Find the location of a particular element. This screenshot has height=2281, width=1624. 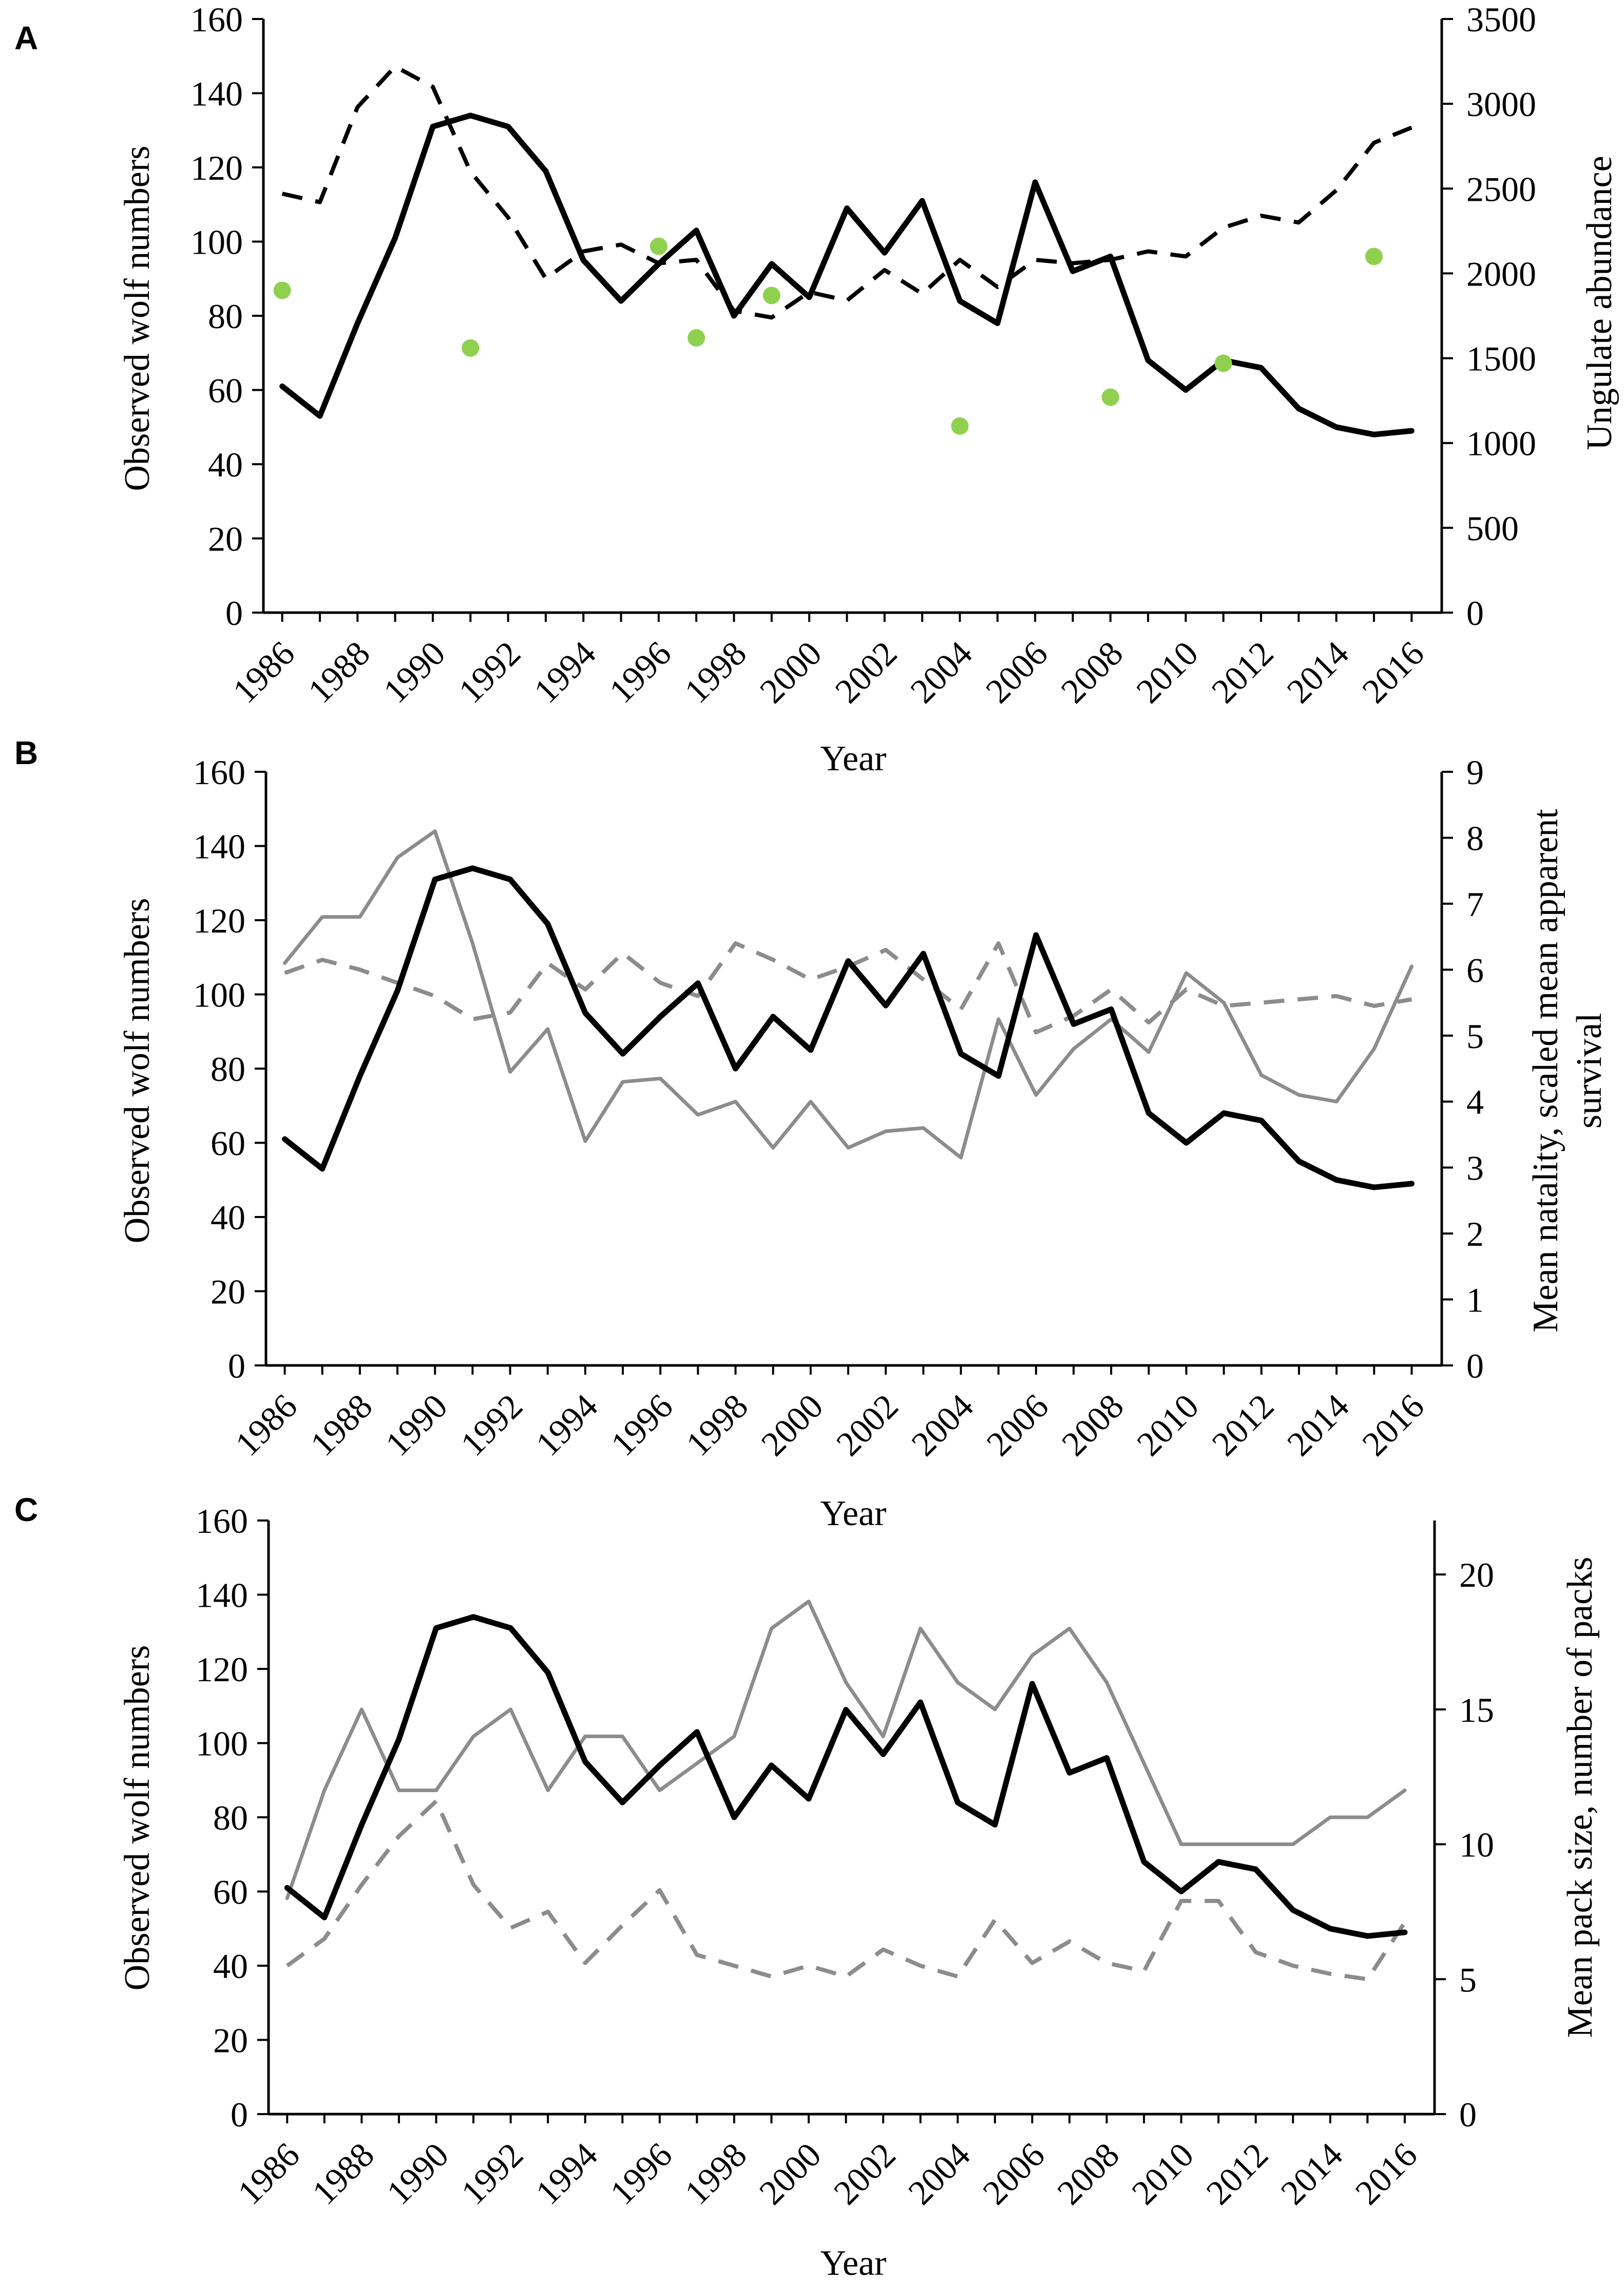

panel-c-right-tick-label: 15 is located at coordinates (1476, 1710).